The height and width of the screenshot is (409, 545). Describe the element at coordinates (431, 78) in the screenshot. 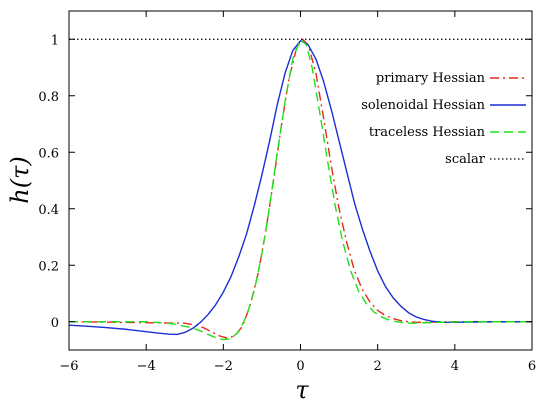

I see `legend-label-primary-hessian: primary Hessian` at that location.